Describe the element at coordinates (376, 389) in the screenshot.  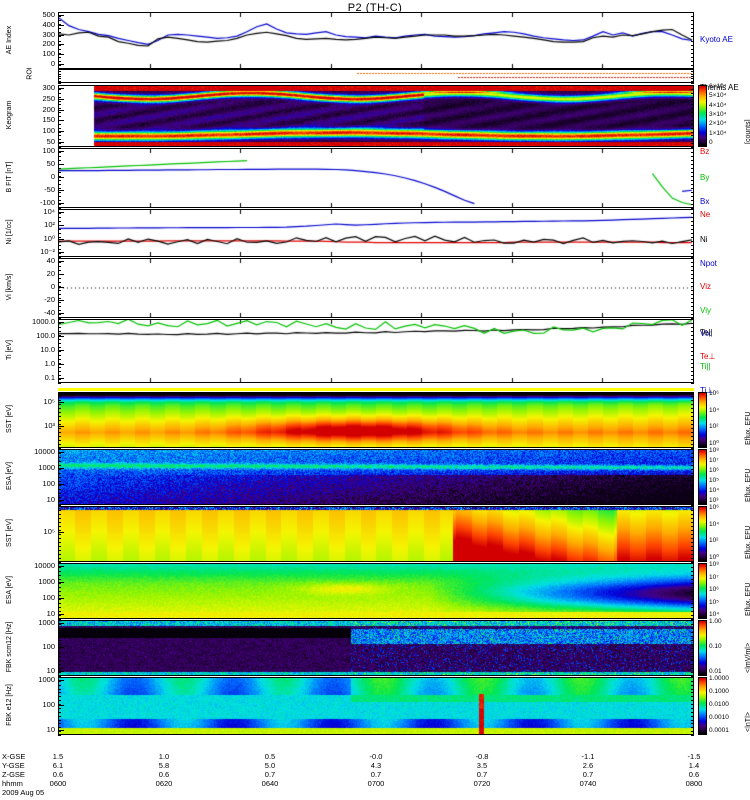
I see `panel-separator` at that location.